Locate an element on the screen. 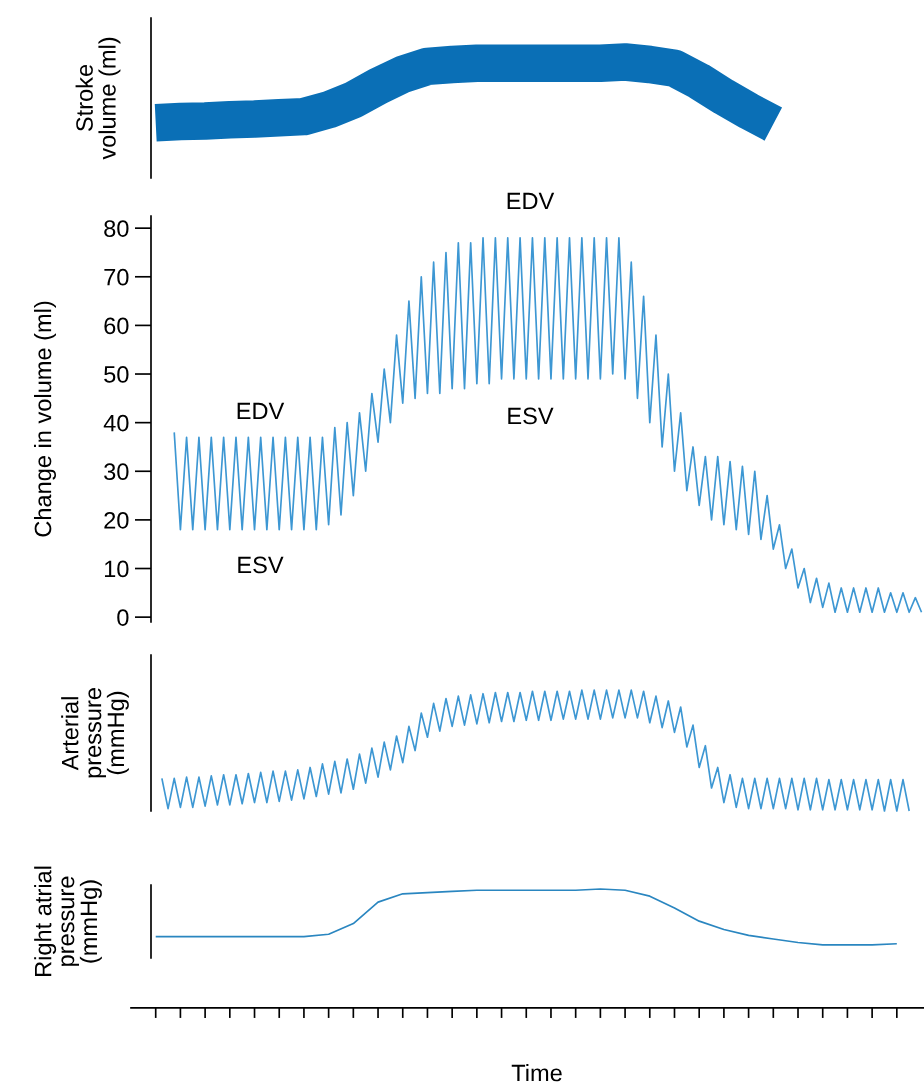  text: EDV is located at coordinates (531, 201).